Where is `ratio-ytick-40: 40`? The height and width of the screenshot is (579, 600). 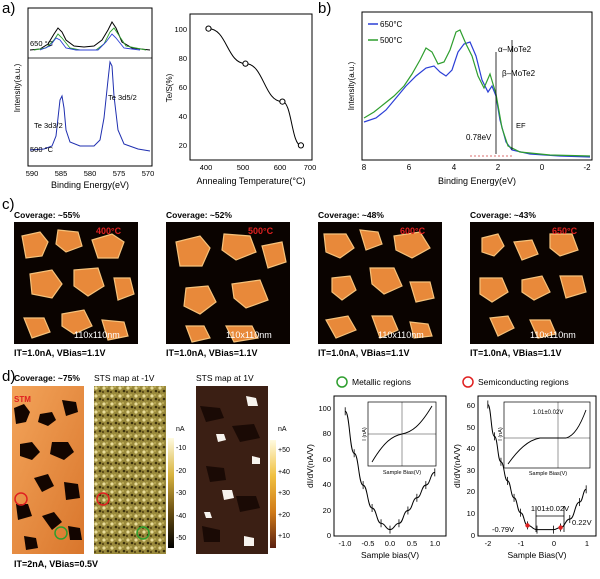 ratio-ytick-40: 40 is located at coordinates (183, 116).